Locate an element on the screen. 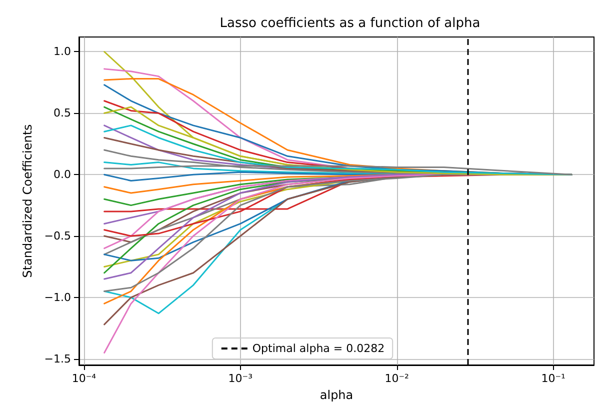 This screenshot has width=605, height=419. x-axis-title: alpha is located at coordinates (337, 395).